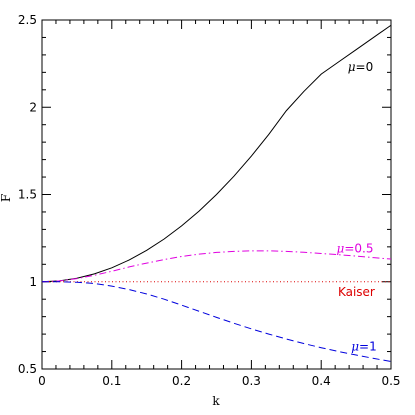 This screenshot has height=415, width=415. I want to click on series-label-text: =0, so click(365, 67).